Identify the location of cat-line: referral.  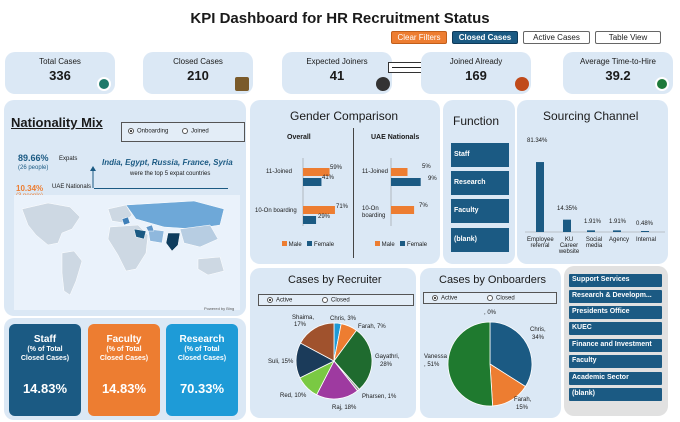
(540, 246).